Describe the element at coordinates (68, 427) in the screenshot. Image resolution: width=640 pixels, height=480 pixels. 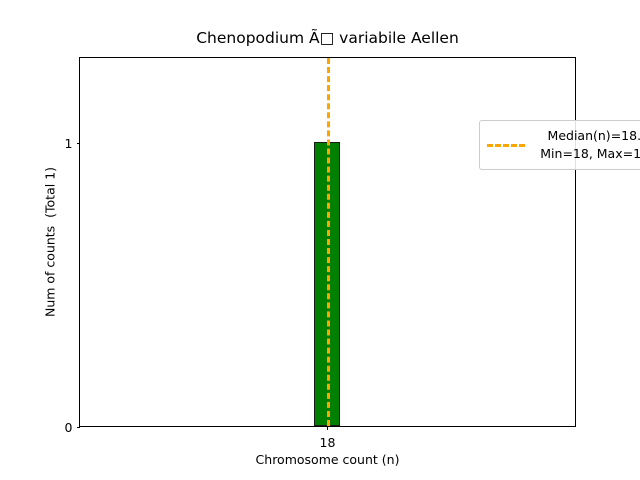
I see `ytick-label-0: 0` at that location.